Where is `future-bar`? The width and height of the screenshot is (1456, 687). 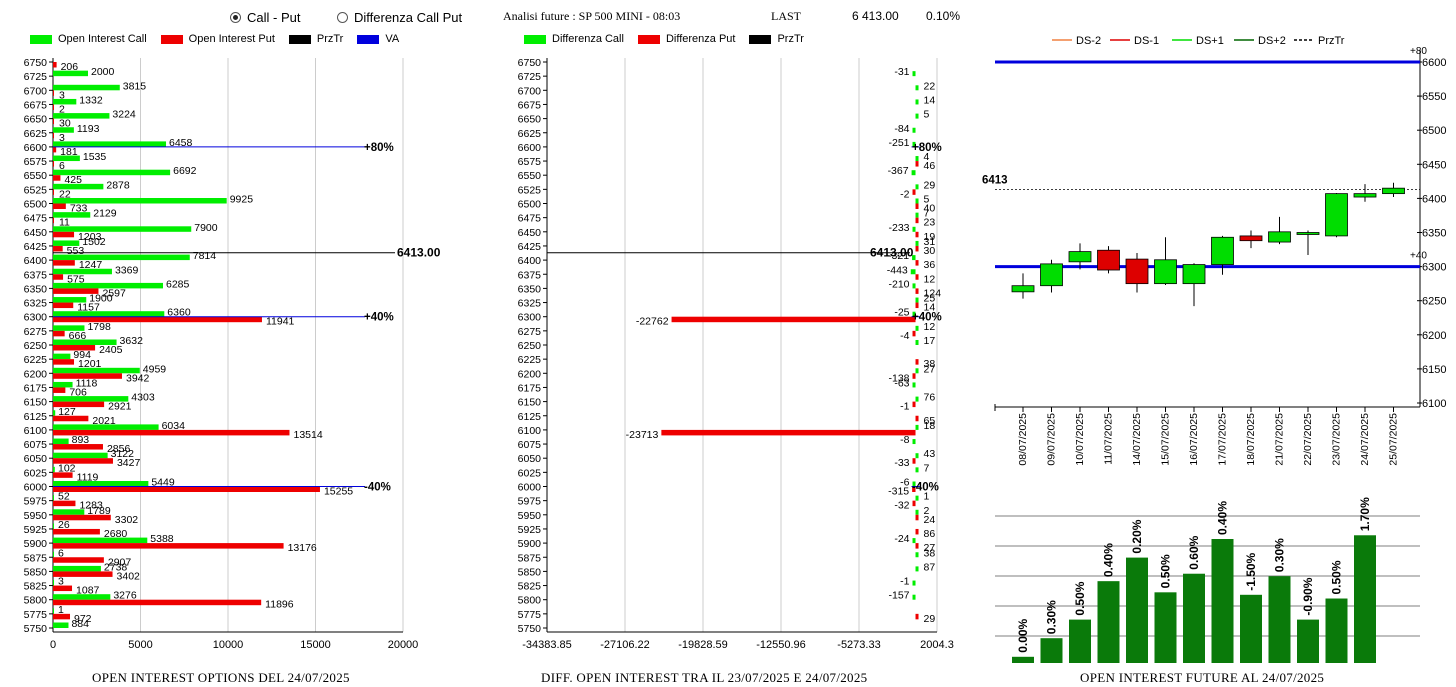 future-bar is located at coordinates (1222, 601).